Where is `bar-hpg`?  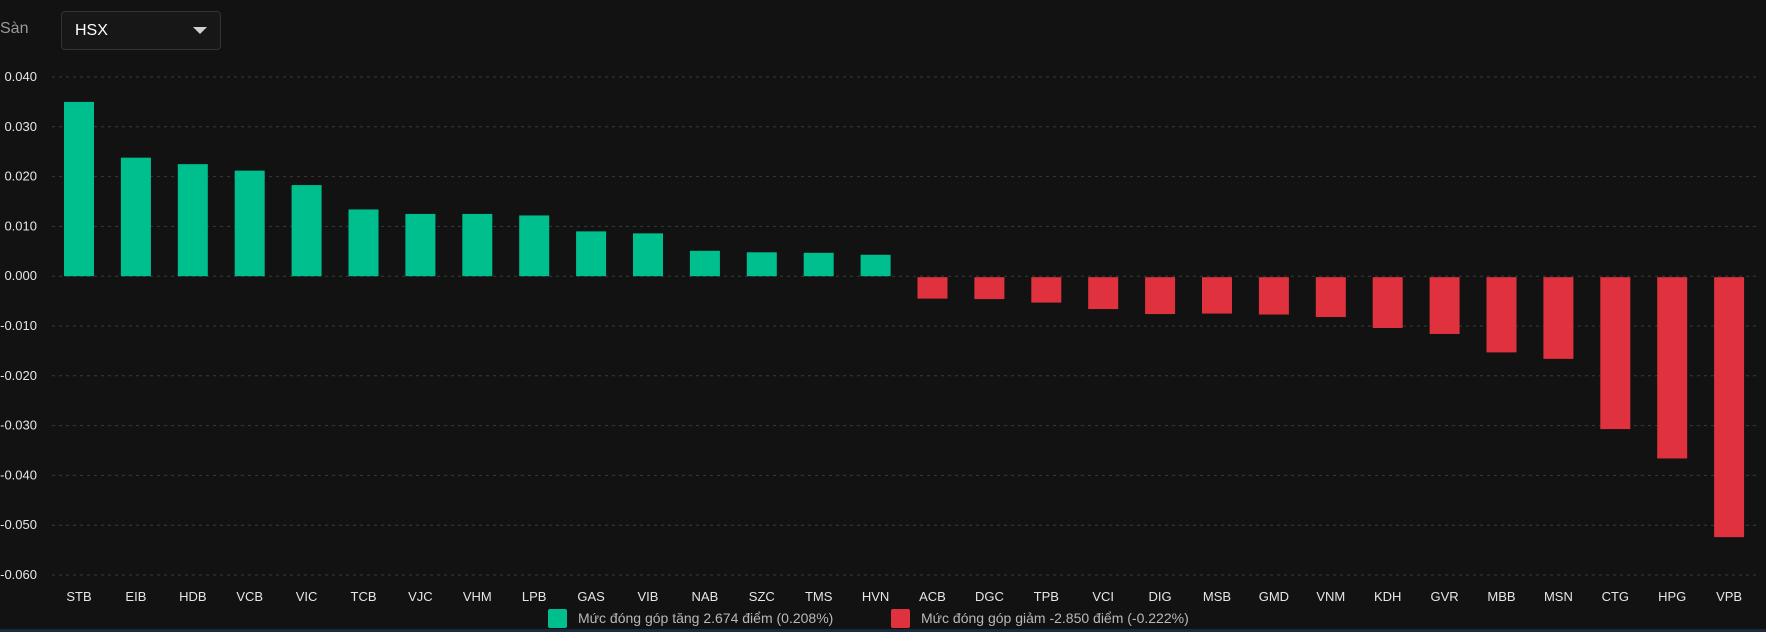 bar-hpg is located at coordinates (1672, 368).